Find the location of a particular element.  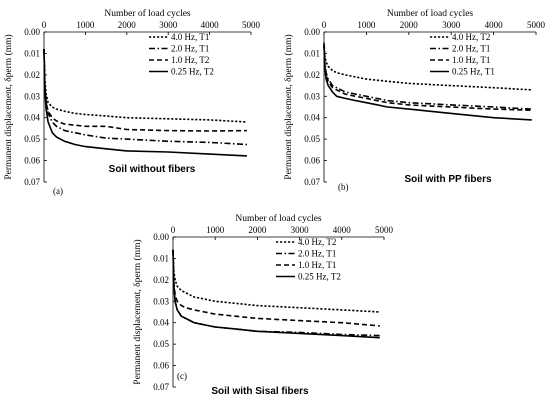

panel-letter: (c) is located at coordinates (182, 376).